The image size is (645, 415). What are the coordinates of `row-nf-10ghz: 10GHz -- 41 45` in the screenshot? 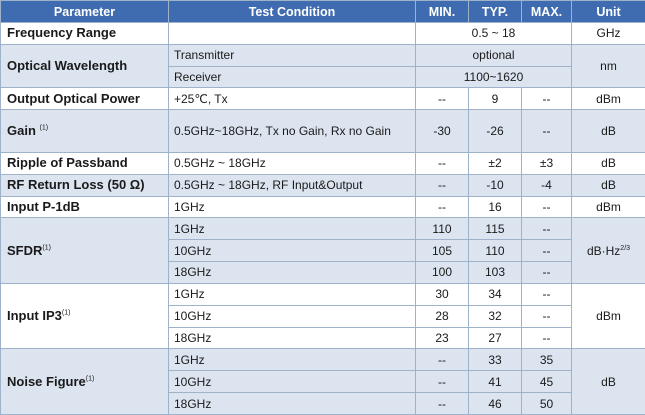 It's located at (323, 382).